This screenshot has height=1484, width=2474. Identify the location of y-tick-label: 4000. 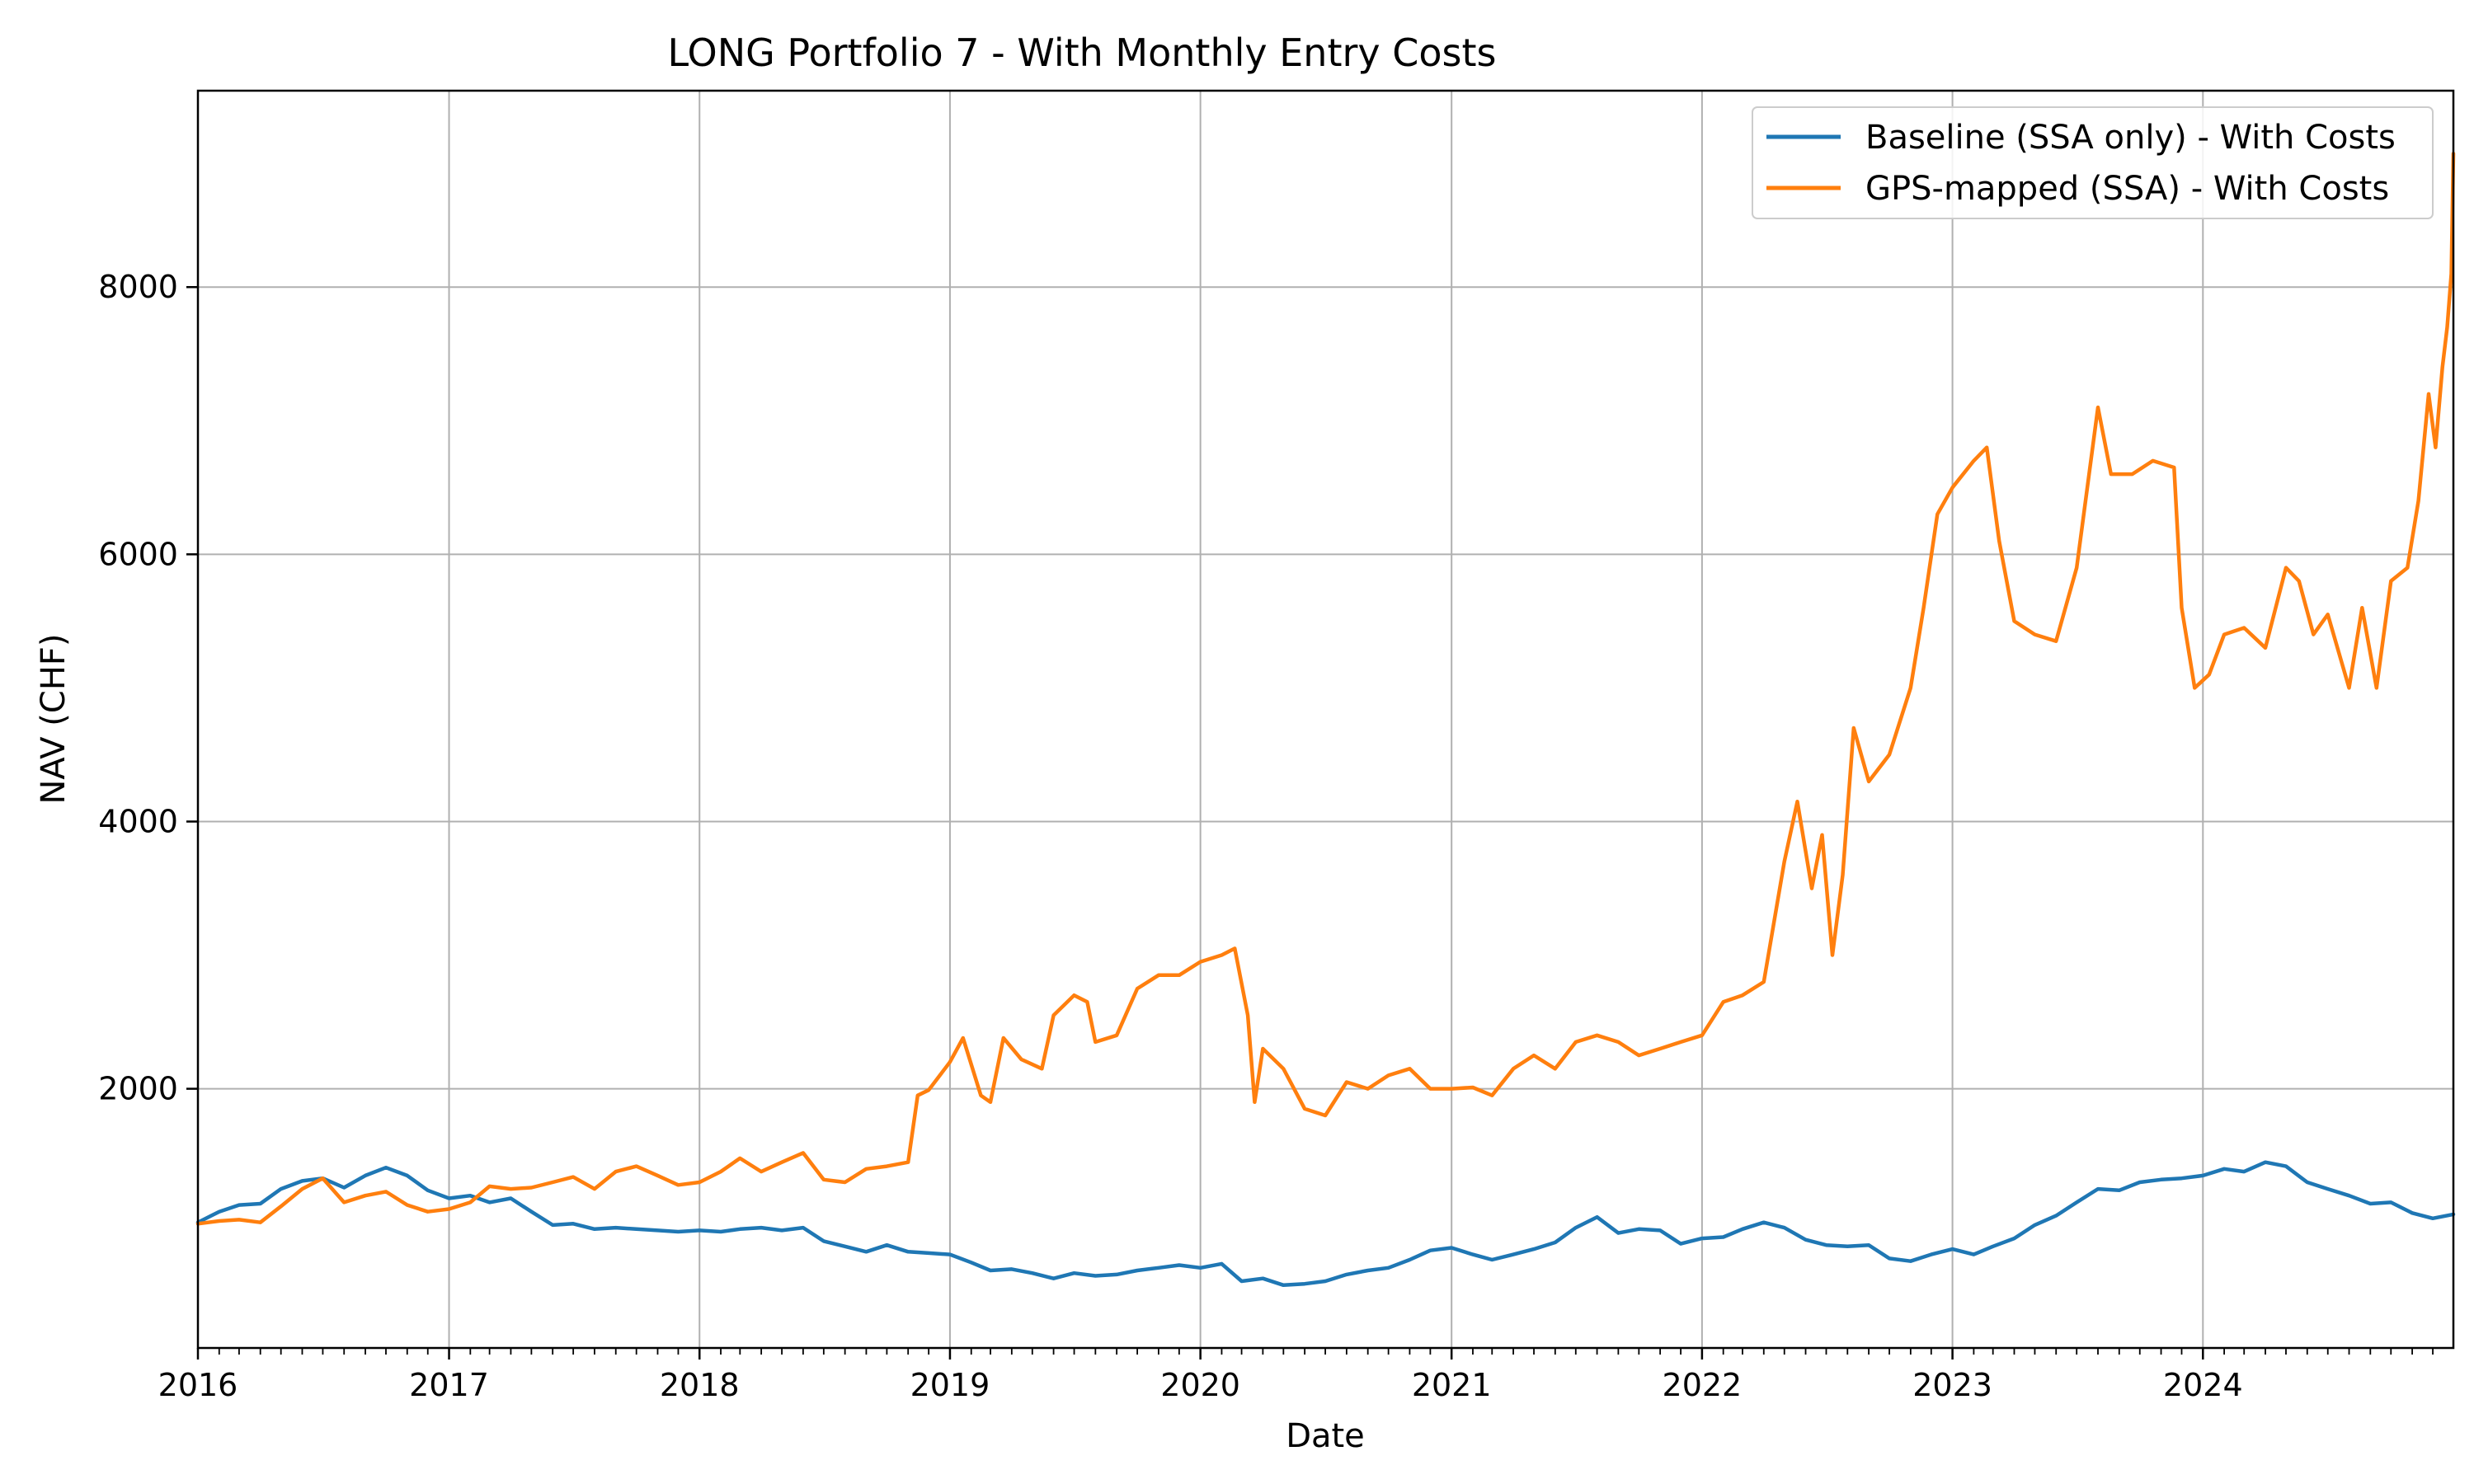
(138, 821).